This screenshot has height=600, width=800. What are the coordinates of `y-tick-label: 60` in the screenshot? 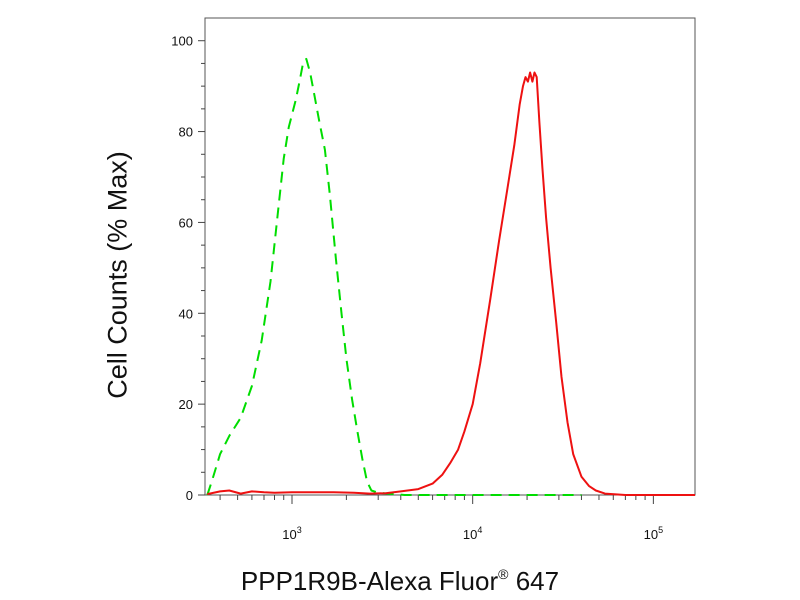 It's located at (186, 222).